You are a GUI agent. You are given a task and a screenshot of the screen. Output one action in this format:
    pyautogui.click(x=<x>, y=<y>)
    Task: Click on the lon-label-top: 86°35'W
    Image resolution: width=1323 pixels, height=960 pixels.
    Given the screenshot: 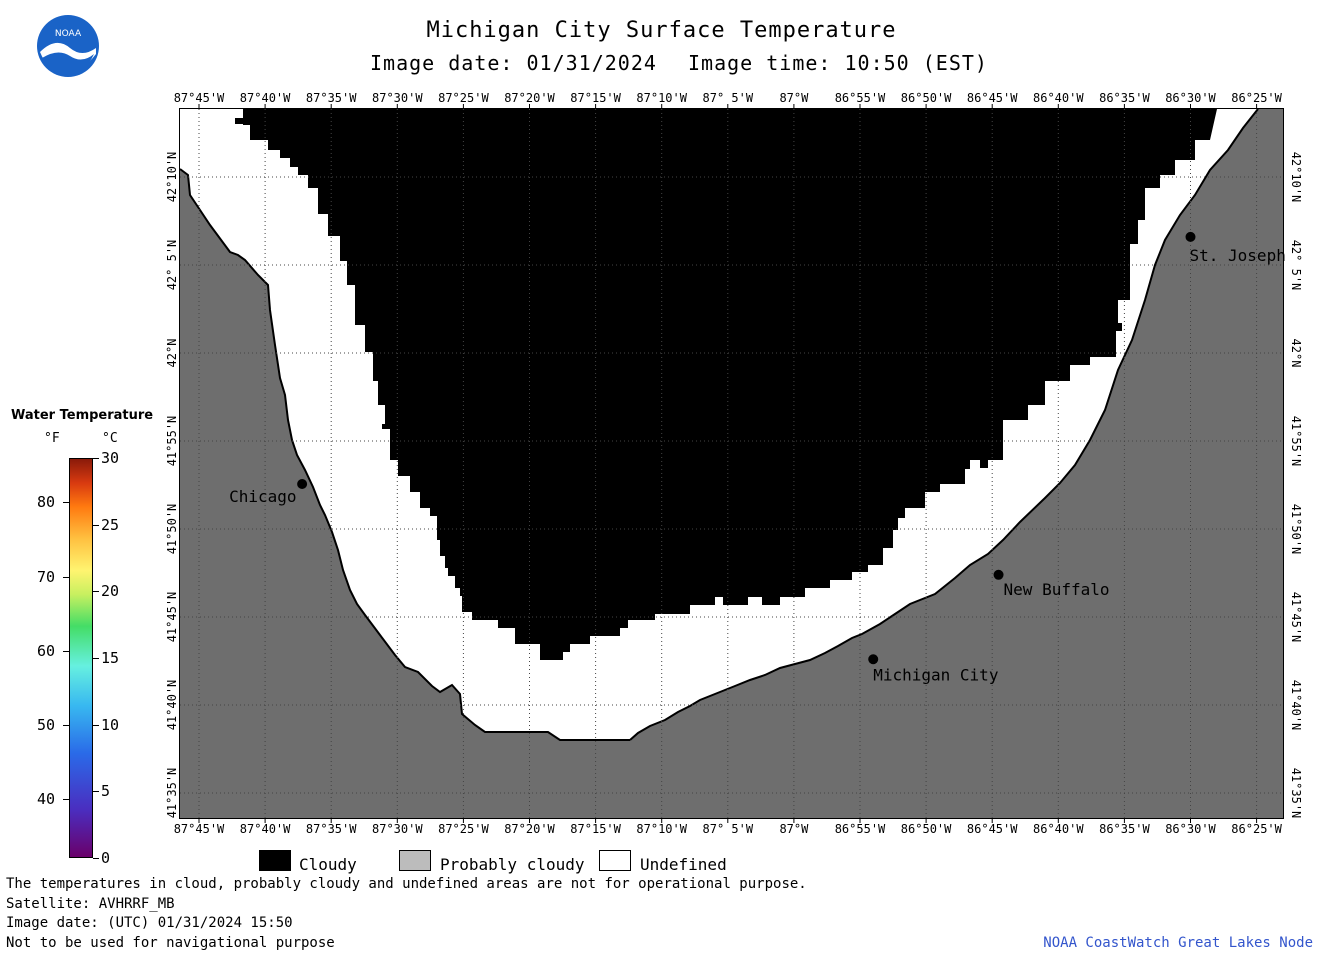 What is the action you would take?
    pyautogui.click(x=1124, y=98)
    